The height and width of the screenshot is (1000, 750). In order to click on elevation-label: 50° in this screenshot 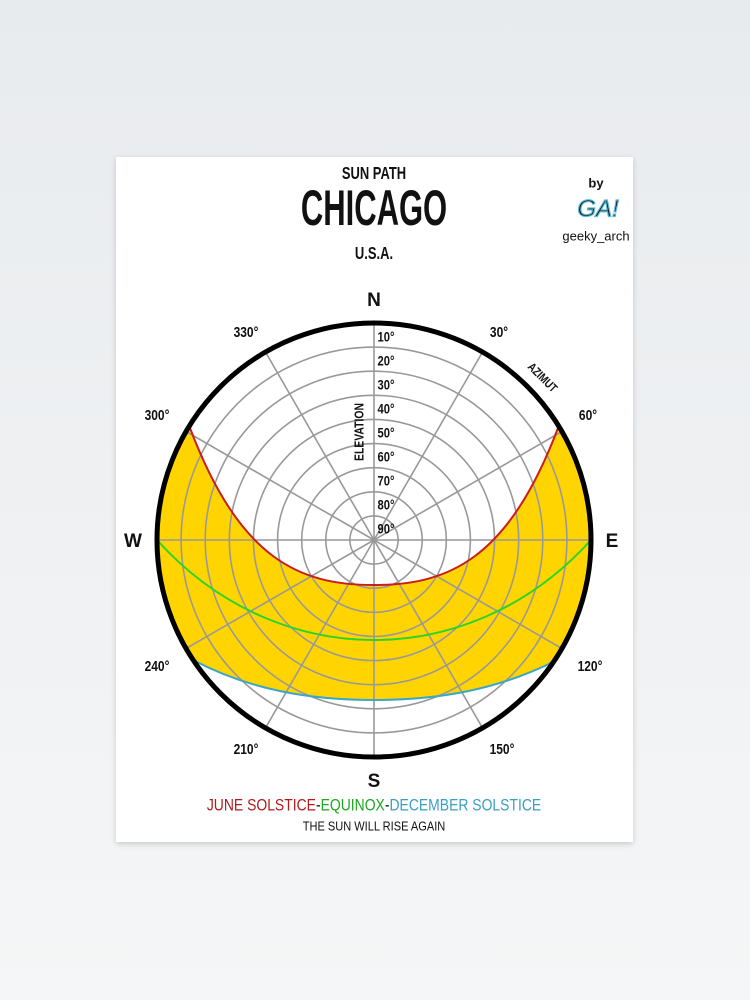, I will do `click(386, 433)`.